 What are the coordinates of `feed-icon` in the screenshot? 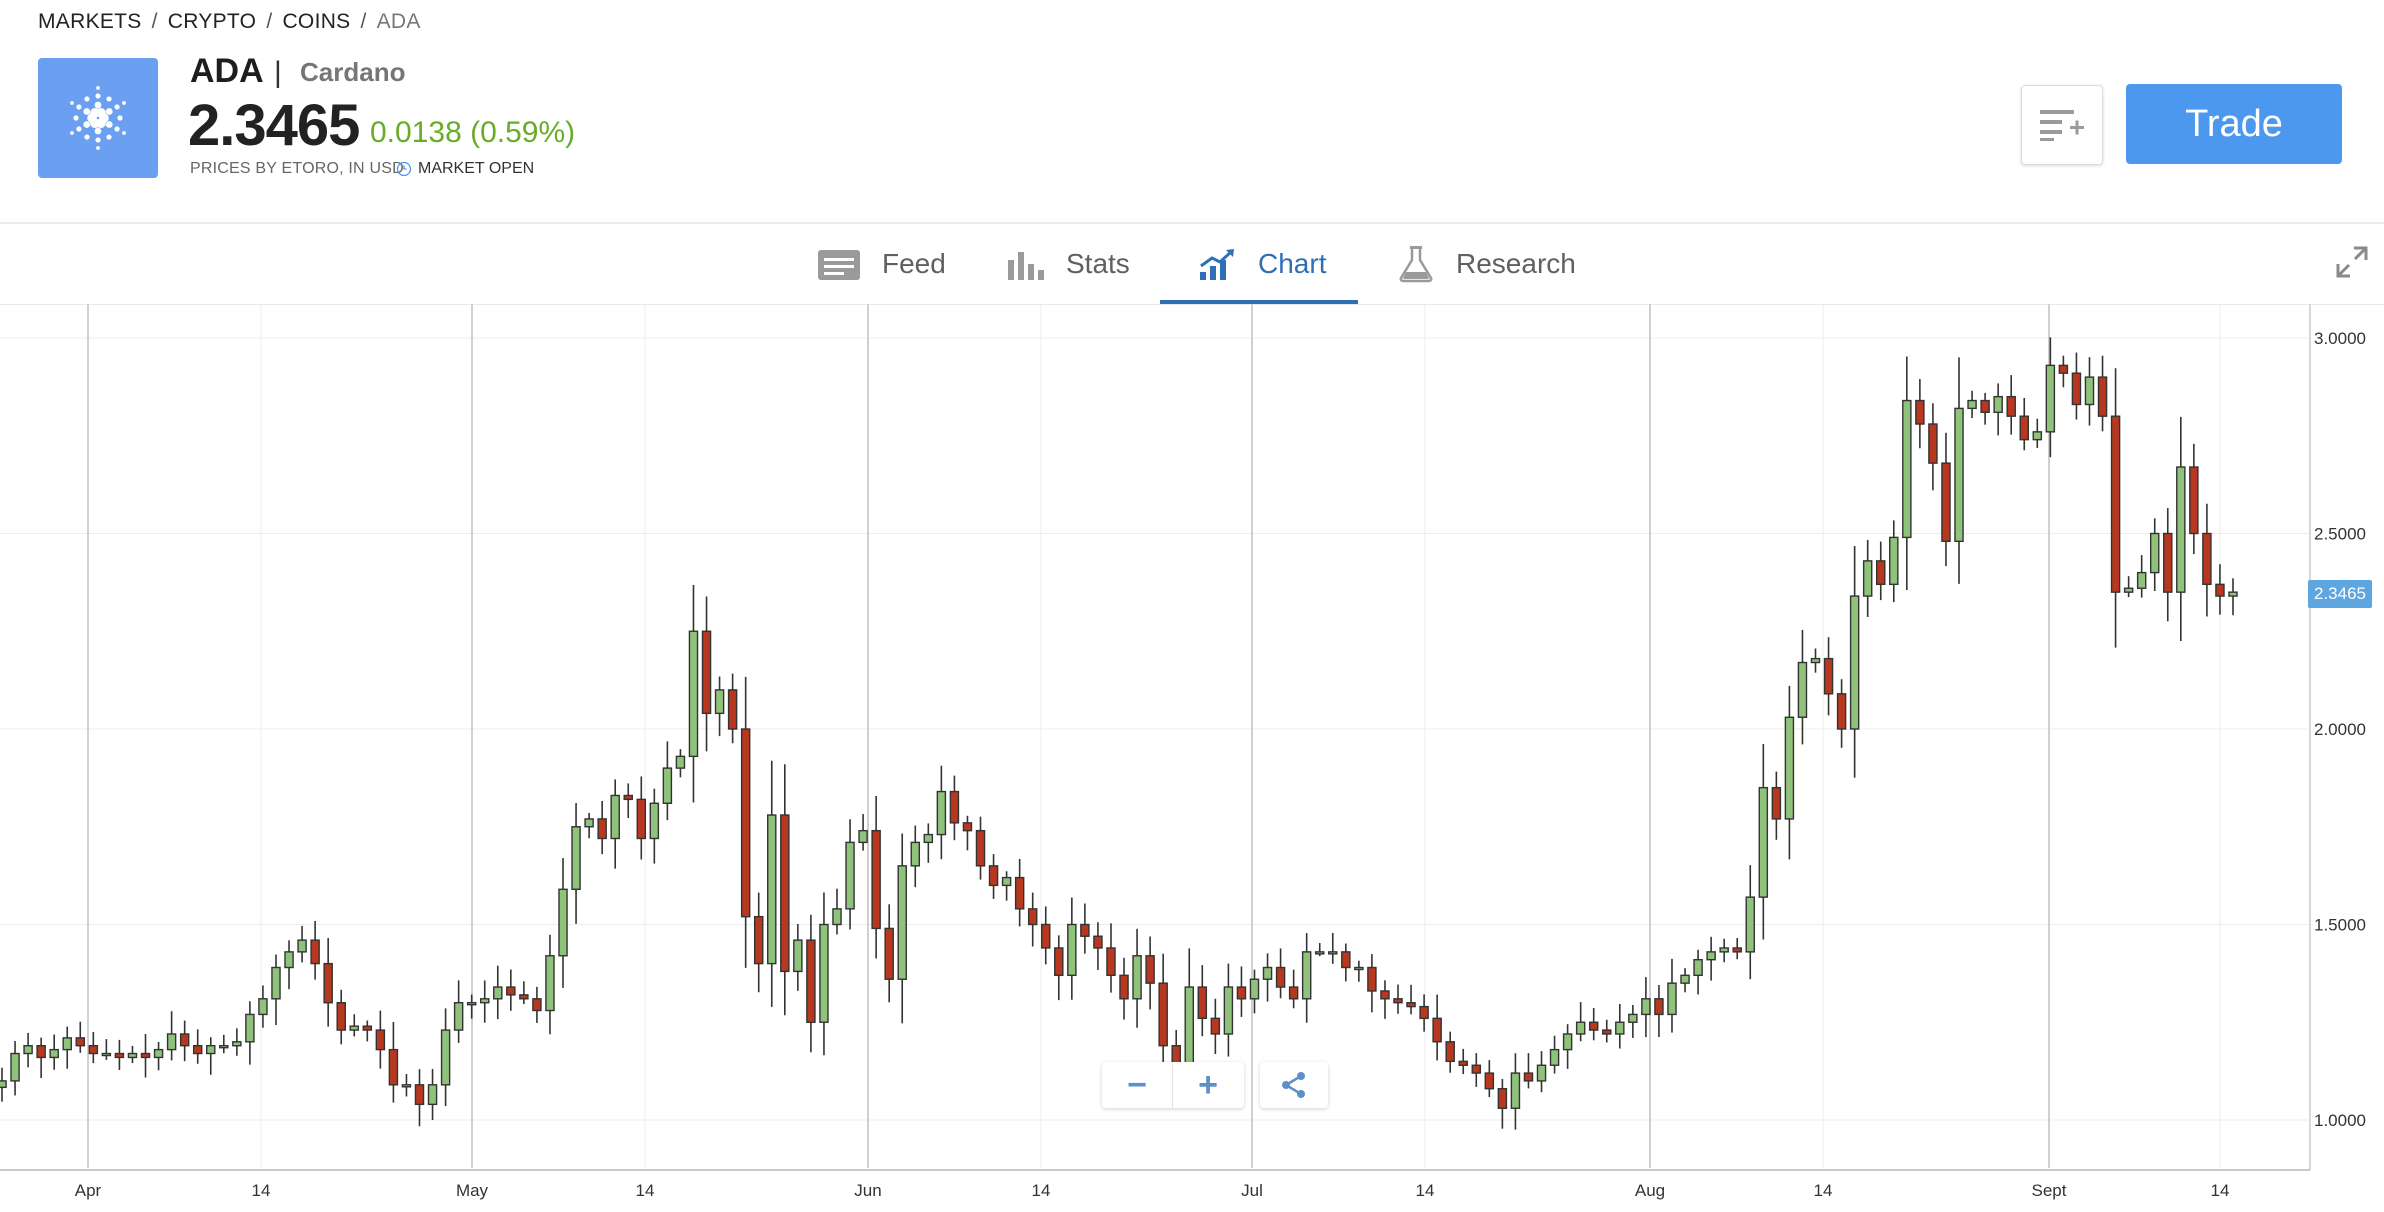 It's located at (839, 265).